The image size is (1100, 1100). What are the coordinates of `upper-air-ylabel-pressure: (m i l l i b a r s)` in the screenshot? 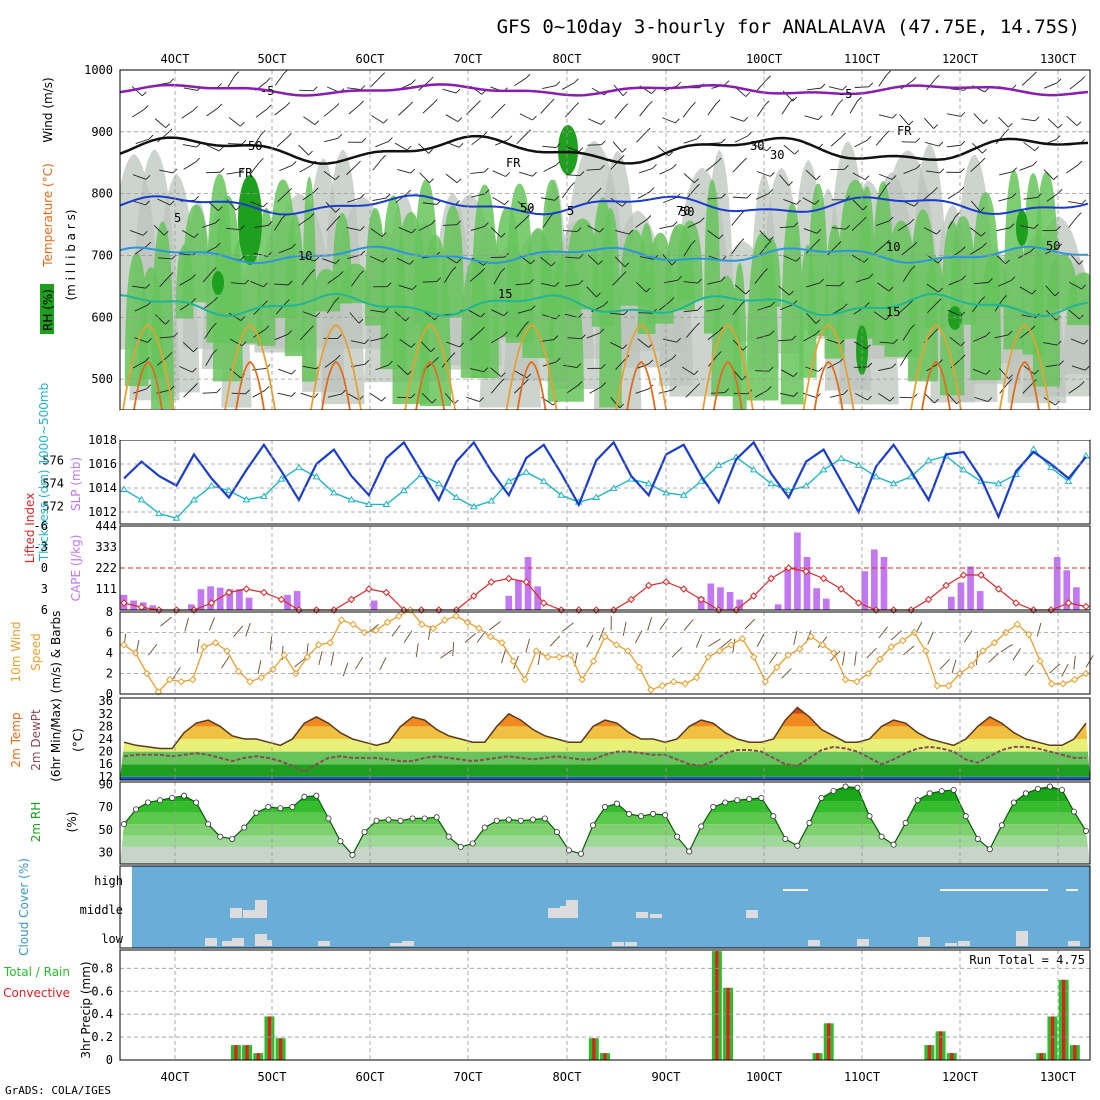 It's located at (71, 254).